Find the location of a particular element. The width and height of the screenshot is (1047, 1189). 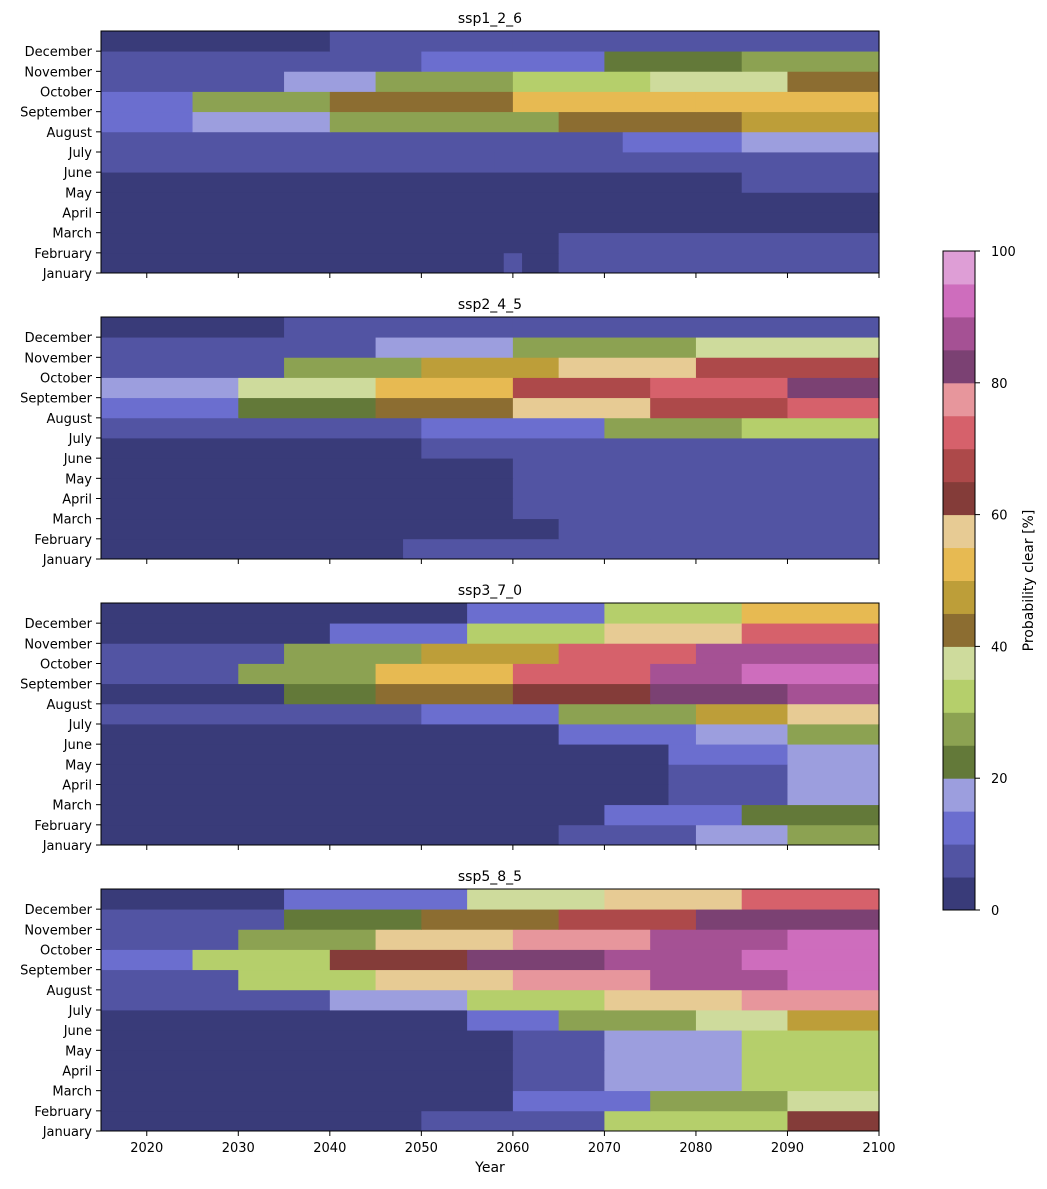

y-tick-label: October is located at coordinates (66, 951).